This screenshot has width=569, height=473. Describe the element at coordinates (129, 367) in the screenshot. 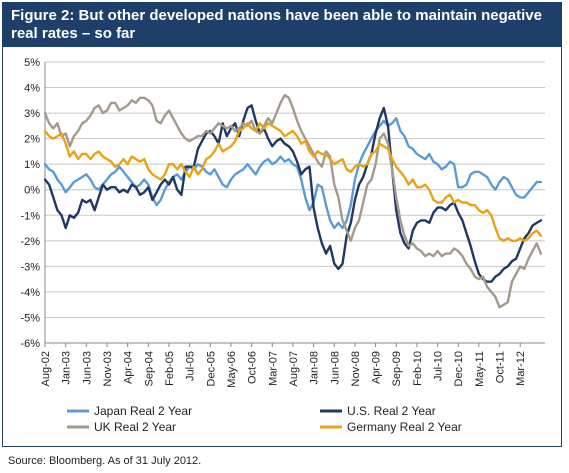

I see `x-tick-label: Apr-04` at that location.